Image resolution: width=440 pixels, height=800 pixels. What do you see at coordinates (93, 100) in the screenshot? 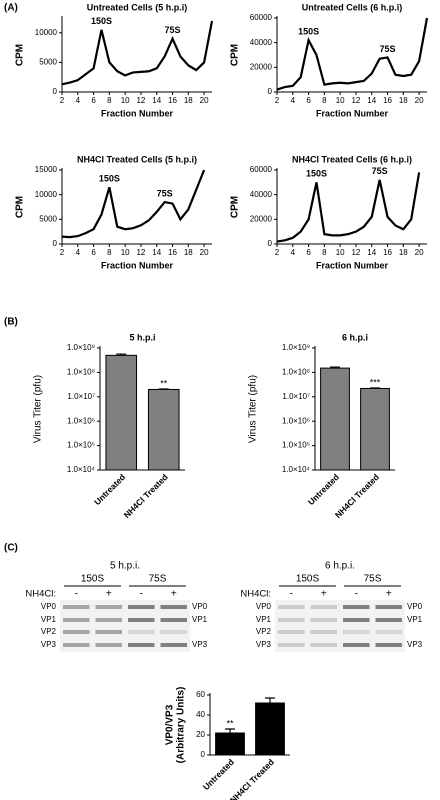
I see `x-tick-label: 6` at bounding box center [93, 100].